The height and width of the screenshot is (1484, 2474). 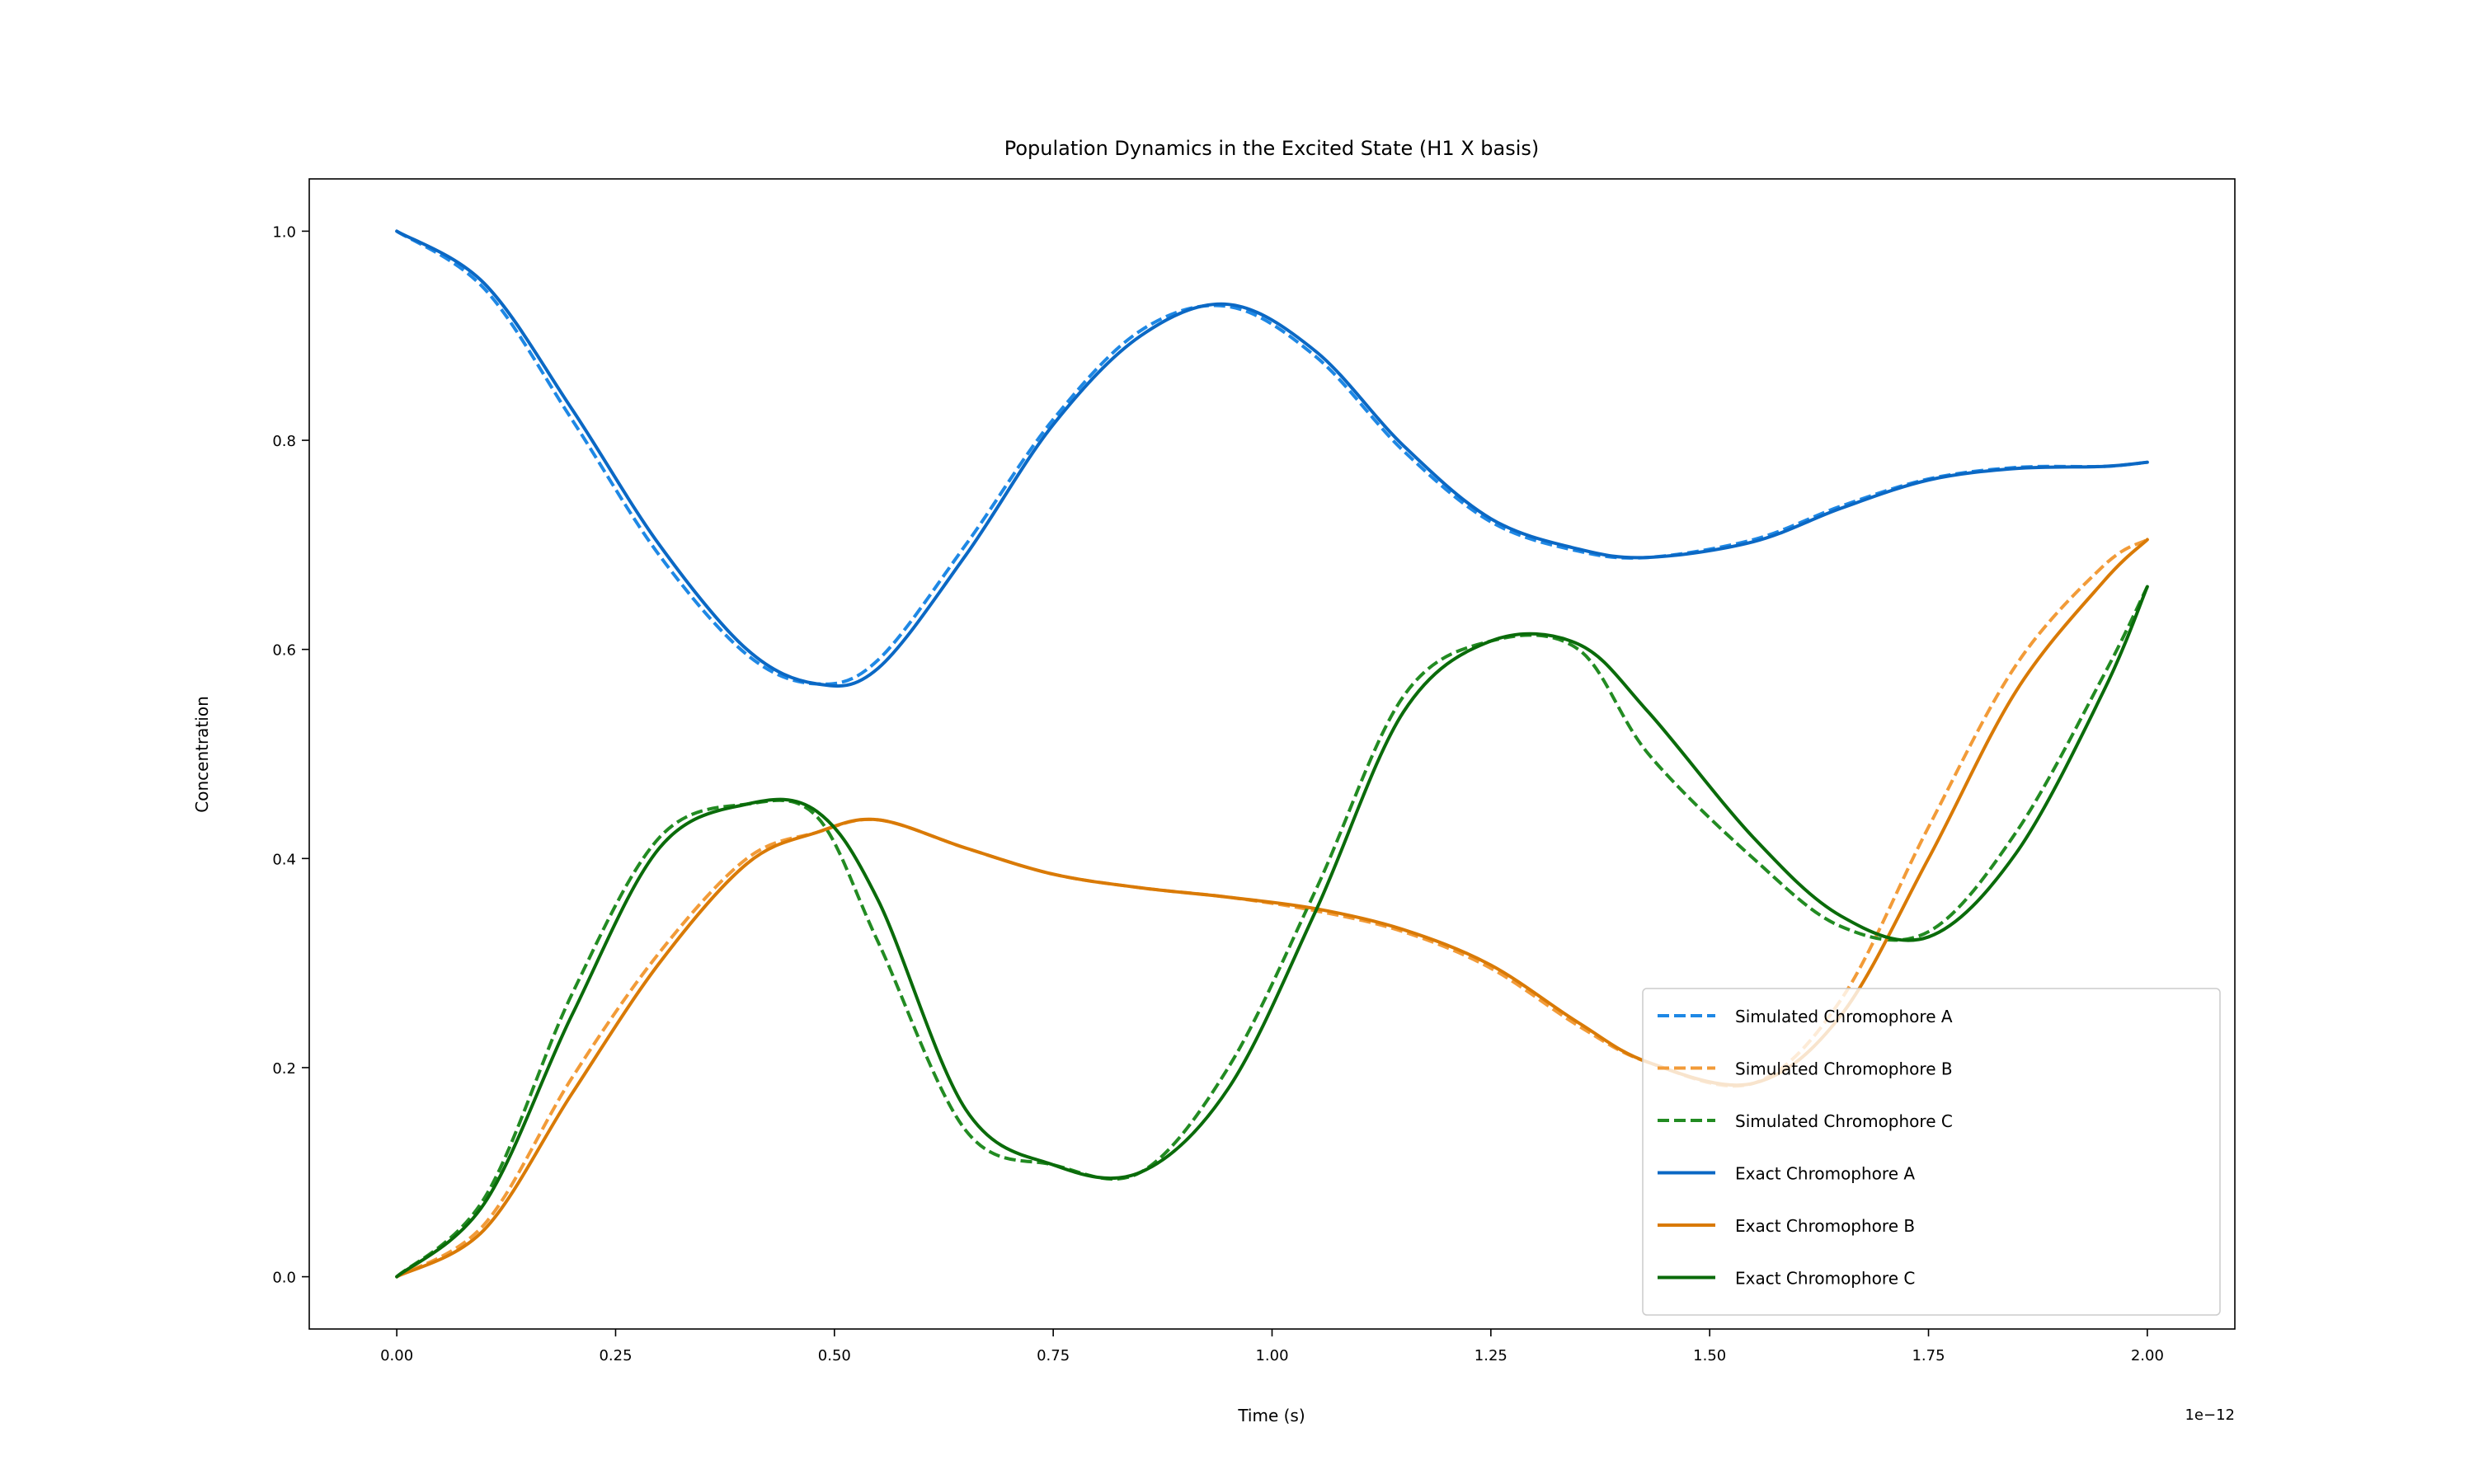 What do you see at coordinates (284, 1069) in the screenshot?
I see `y-tick-label: 0.2` at bounding box center [284, 1069].